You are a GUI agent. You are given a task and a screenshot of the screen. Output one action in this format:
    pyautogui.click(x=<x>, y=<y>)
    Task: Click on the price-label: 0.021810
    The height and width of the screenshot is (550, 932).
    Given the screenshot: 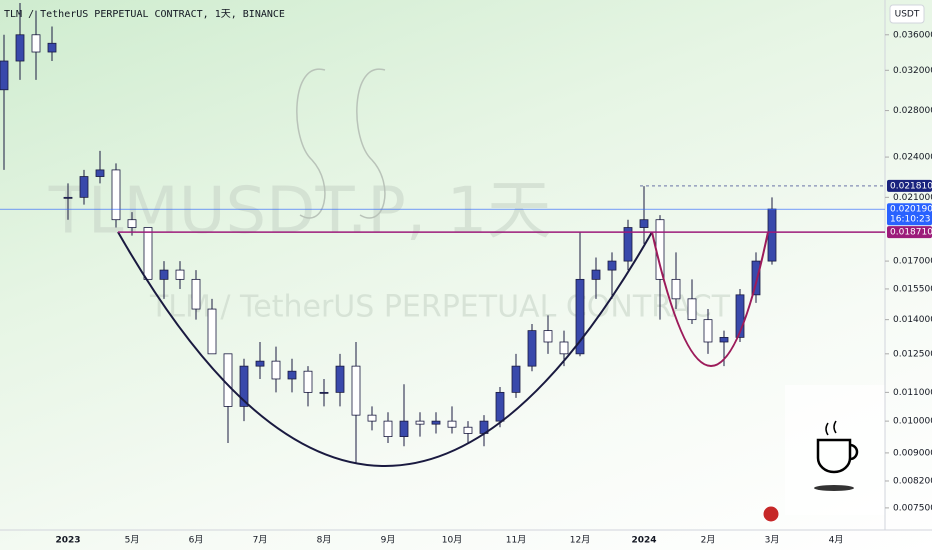 What is the action you would take?
    pyautogui.click(x=911, y=186)
    